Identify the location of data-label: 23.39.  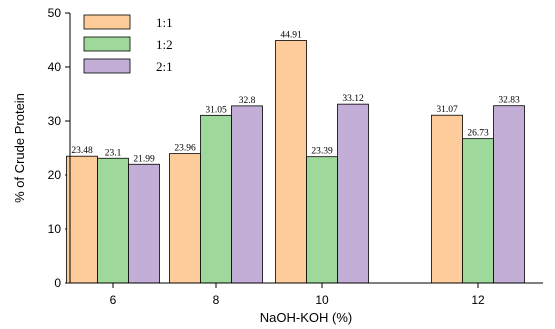
(322, 152).